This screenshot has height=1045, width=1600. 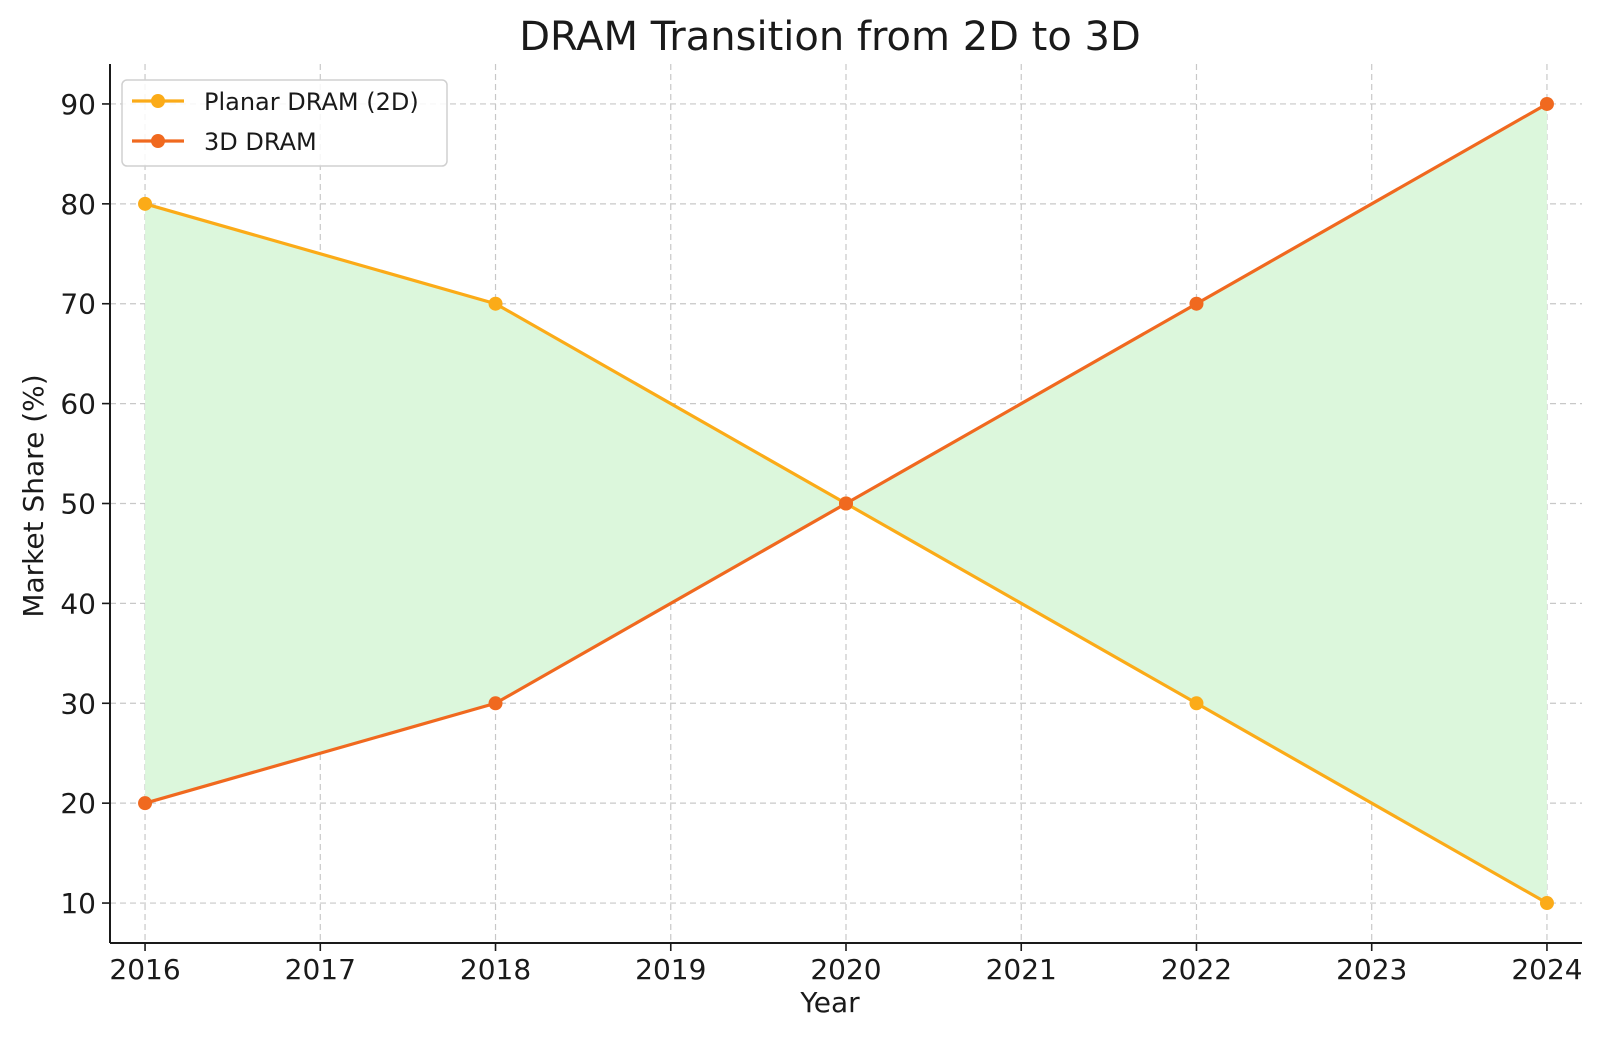 I want to click on chart-title: DRAM Transition from 2D to 3D, so click(x=830, y=37).